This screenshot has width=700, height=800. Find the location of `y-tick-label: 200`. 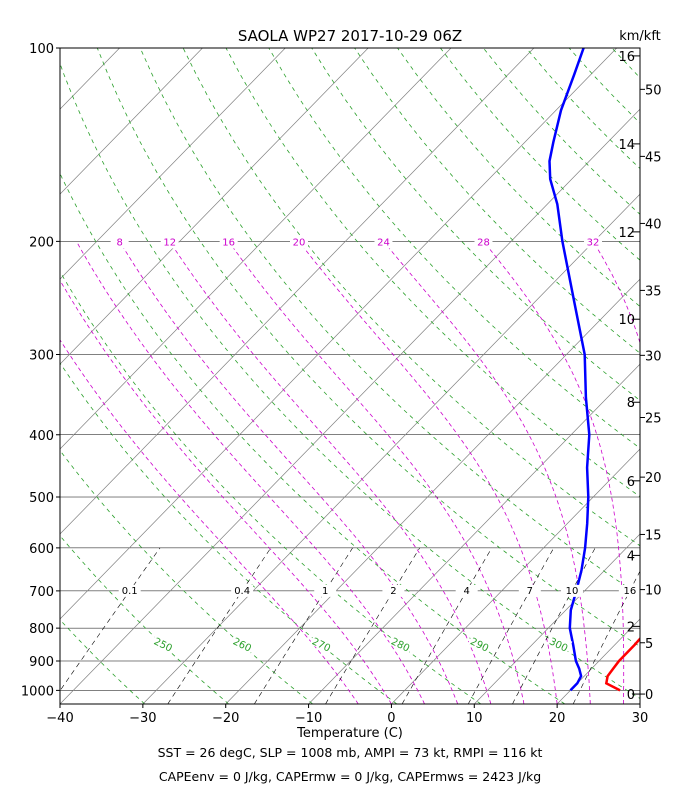

y-tick-label: 200 is located at coordinates (41, 242).